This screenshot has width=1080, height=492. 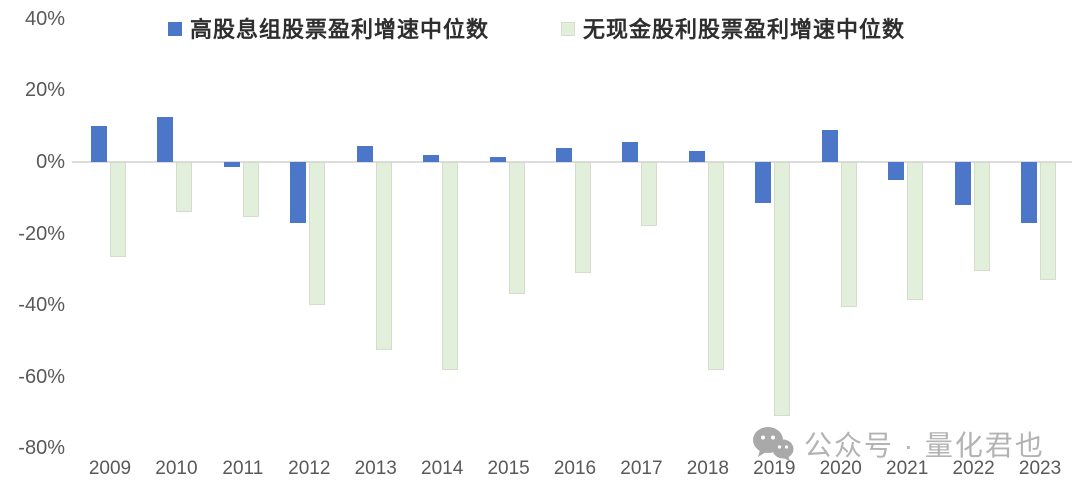 I want to click on bar-high-dividend-2018, so click(x=696, y=156).